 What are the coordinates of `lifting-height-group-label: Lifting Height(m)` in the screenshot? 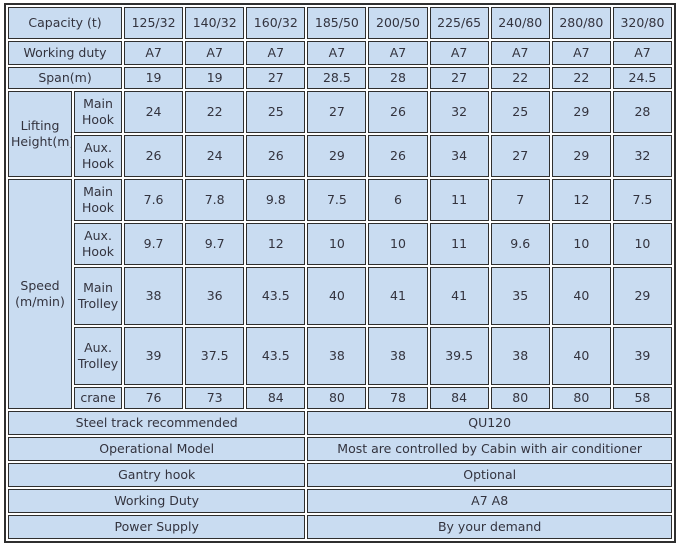 It's located at (40, 134).